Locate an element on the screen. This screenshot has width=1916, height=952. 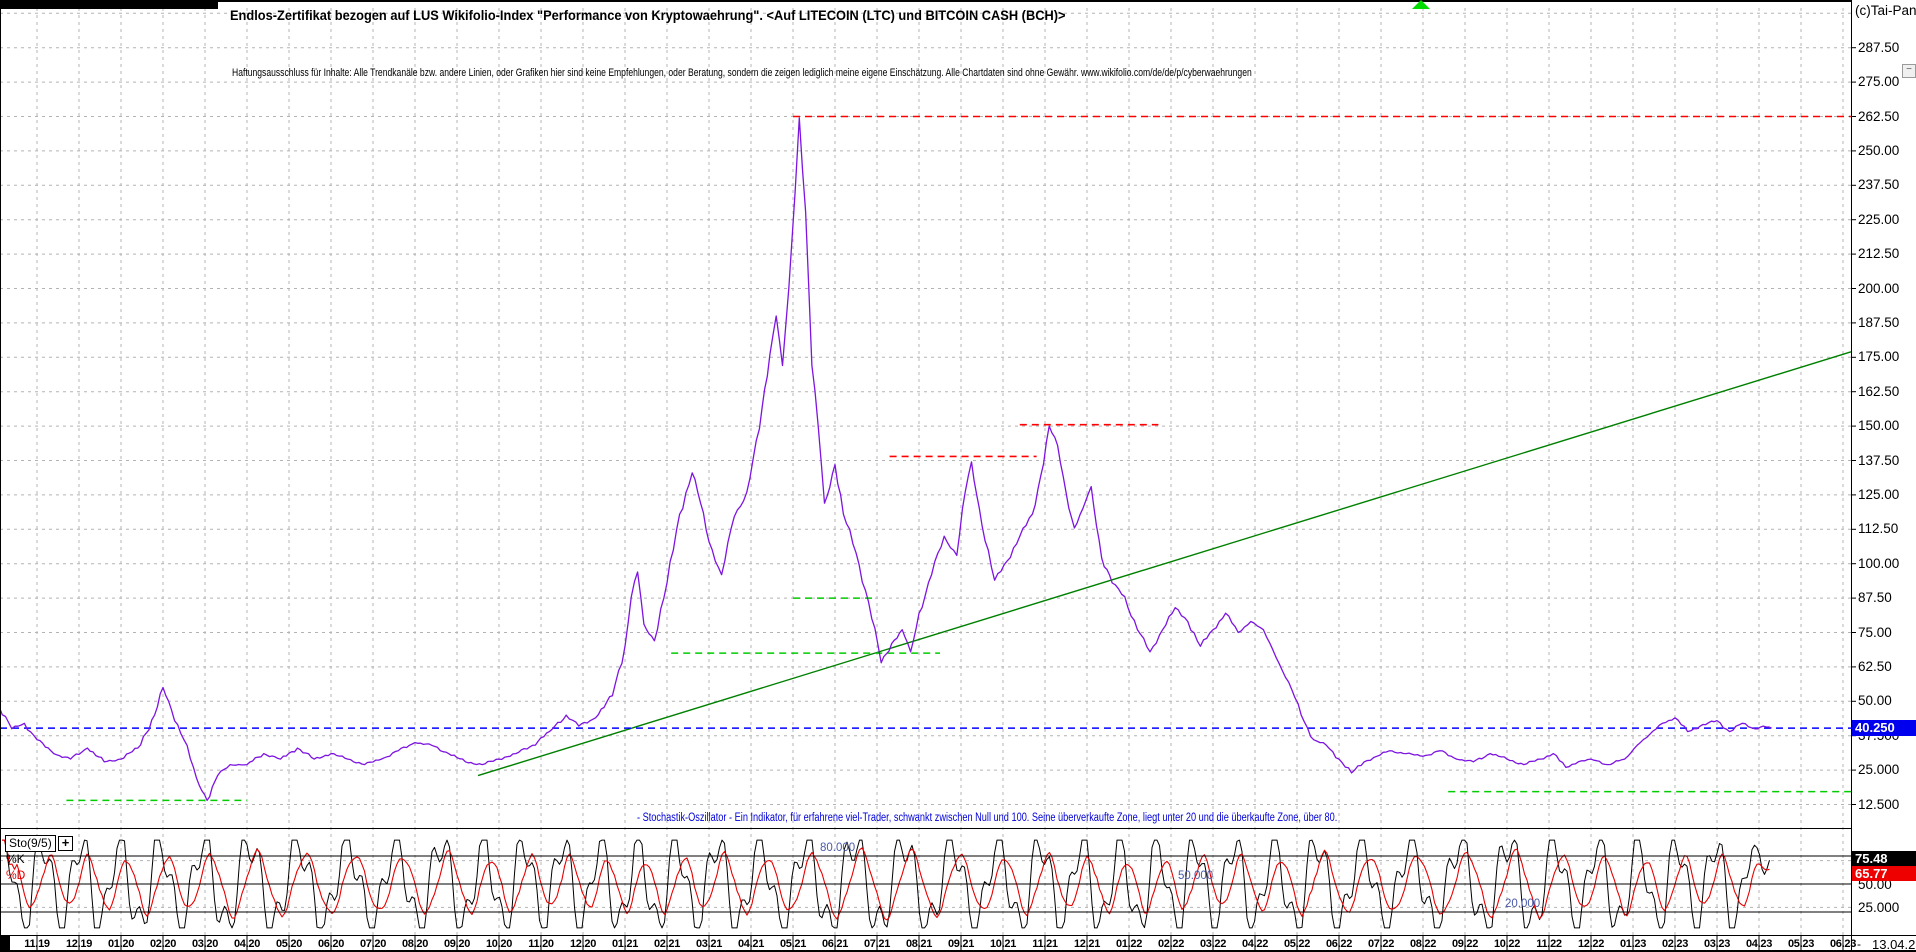
date-label: 11.21 is located at coordinates (1045, 944).